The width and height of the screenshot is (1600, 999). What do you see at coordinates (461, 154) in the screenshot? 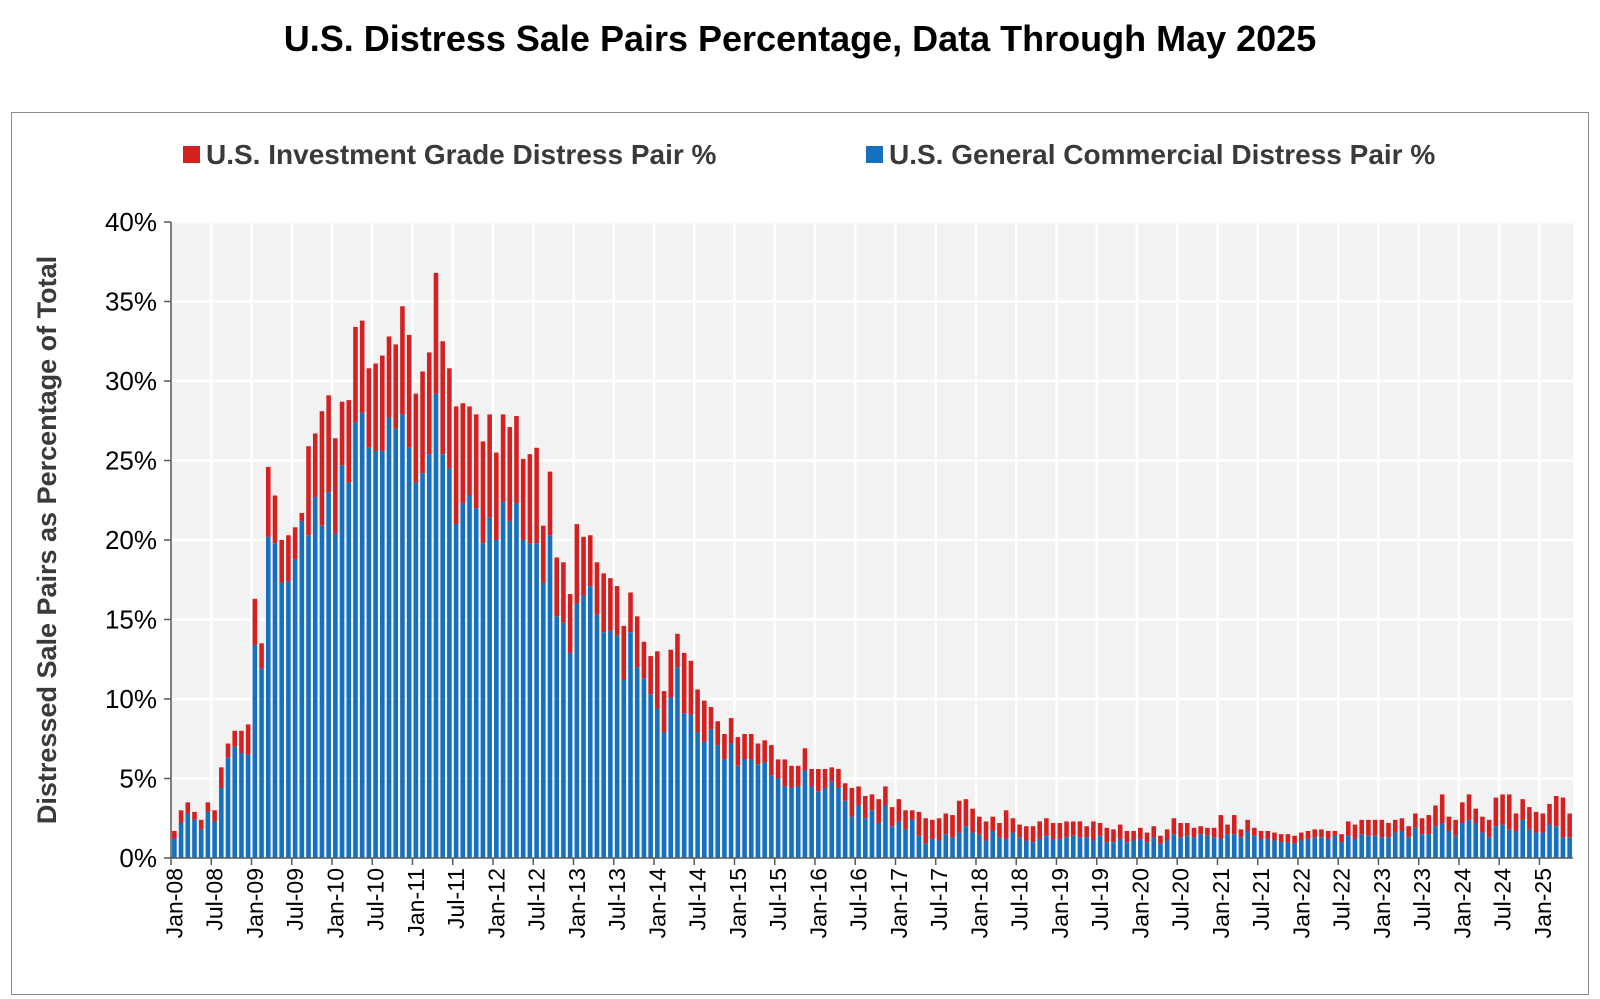
I see `legend-label-investment-grade: U.S. Investment Grade Distress Pair %` at bounding box center [461, 154].